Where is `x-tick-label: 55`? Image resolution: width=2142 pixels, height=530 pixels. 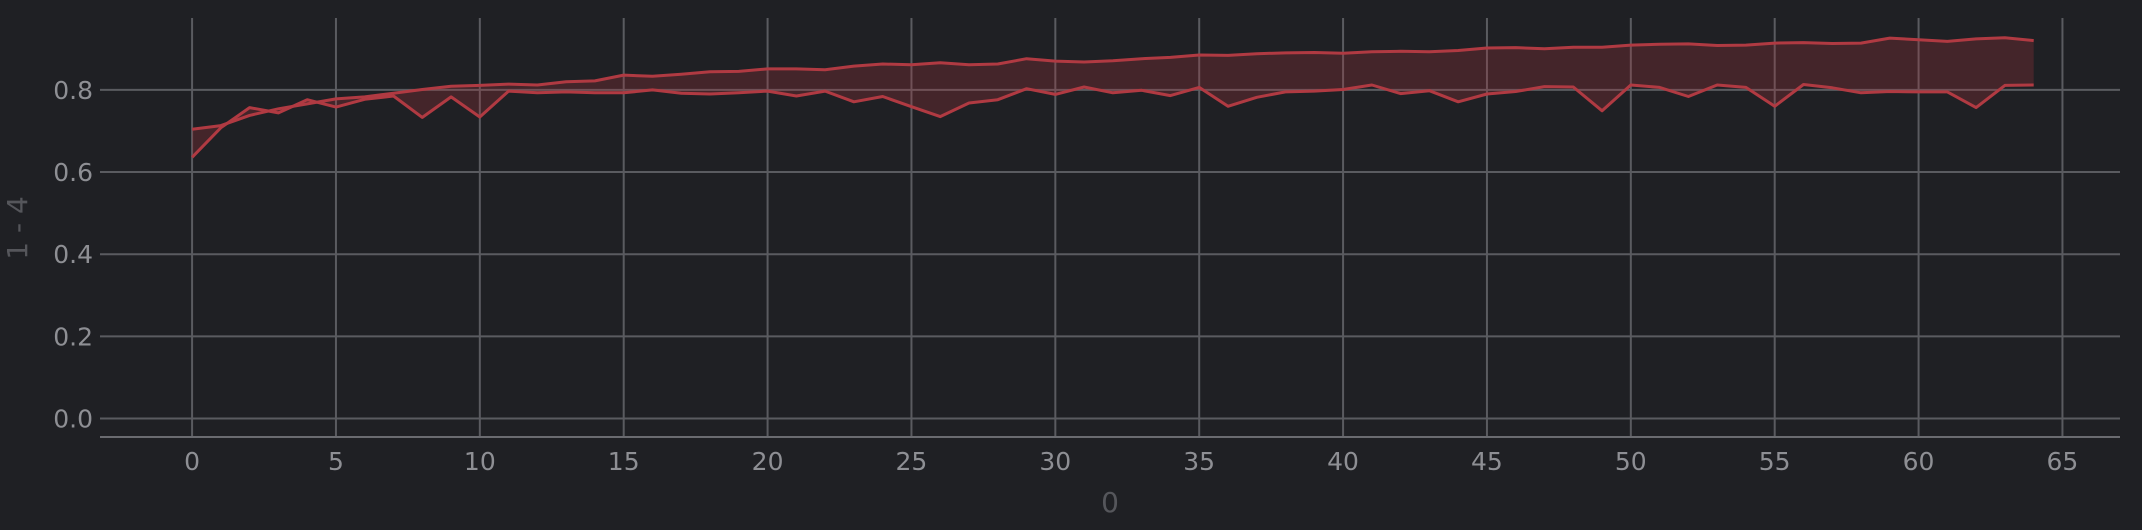
x-tick-label: 55 is located at coordinates (1775, 461).